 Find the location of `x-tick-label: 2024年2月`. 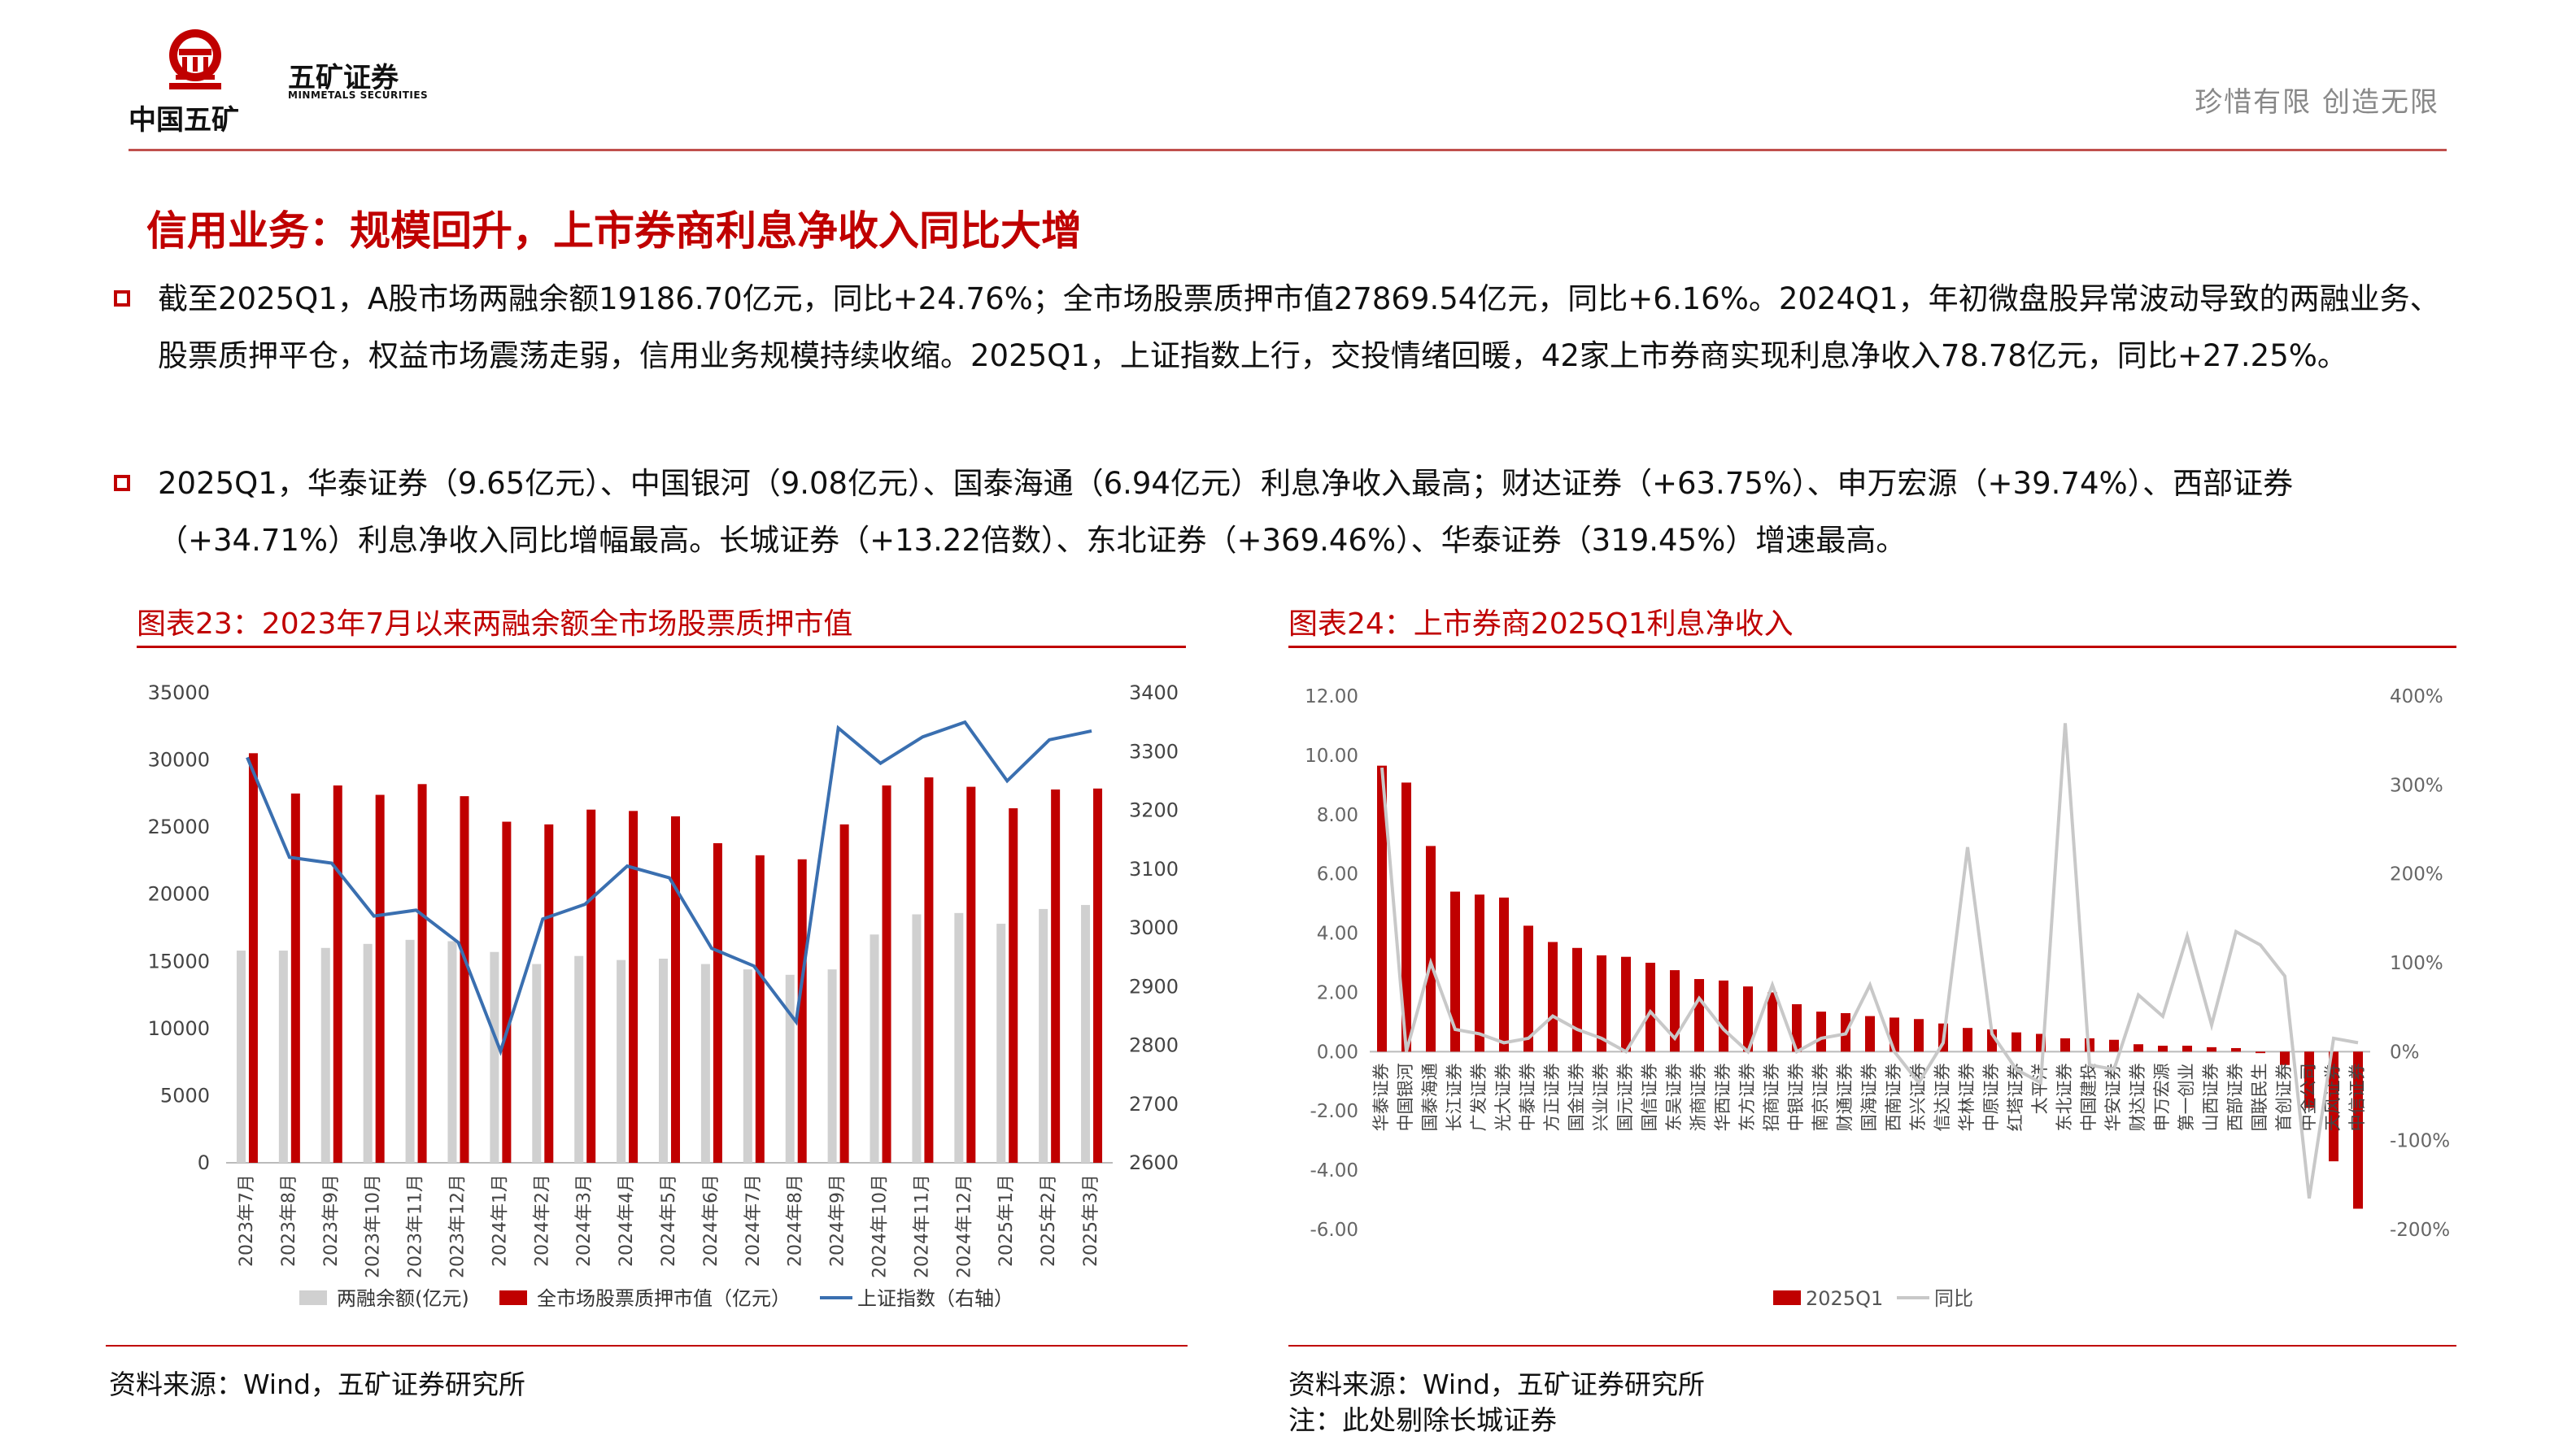

x-tick-label: 2024年2月 is located at coordinates (542, 1220).